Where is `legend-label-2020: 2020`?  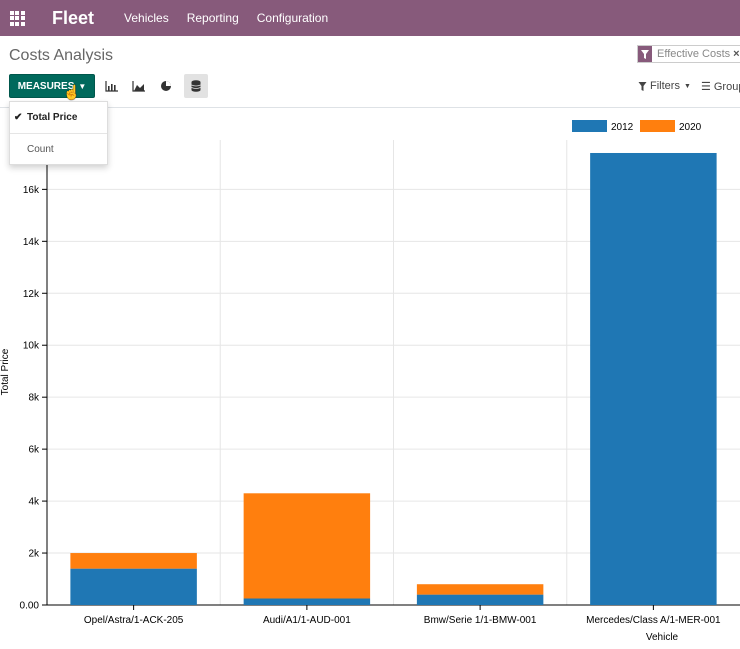 legend-label-2020: 2020 is located at coordinates (690, 127).